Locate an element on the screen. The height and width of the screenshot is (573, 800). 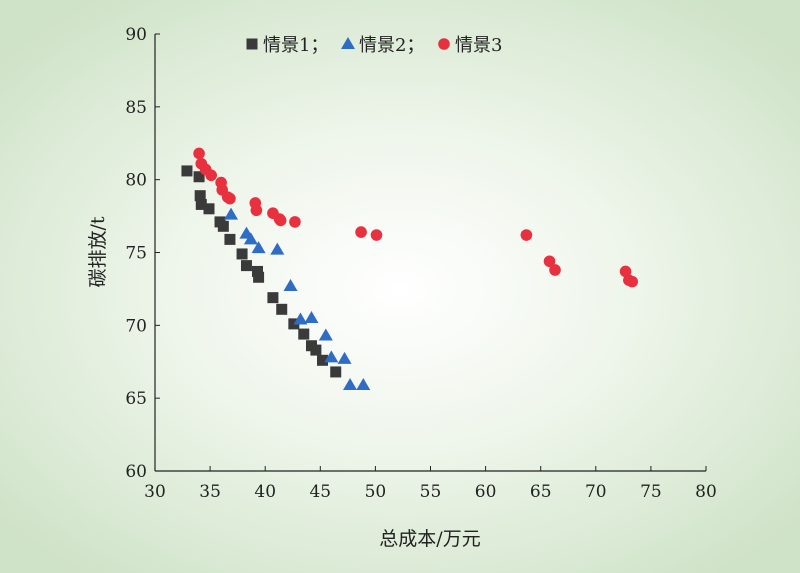
y-tick-label: 75 is located at coordinates (136, 254).